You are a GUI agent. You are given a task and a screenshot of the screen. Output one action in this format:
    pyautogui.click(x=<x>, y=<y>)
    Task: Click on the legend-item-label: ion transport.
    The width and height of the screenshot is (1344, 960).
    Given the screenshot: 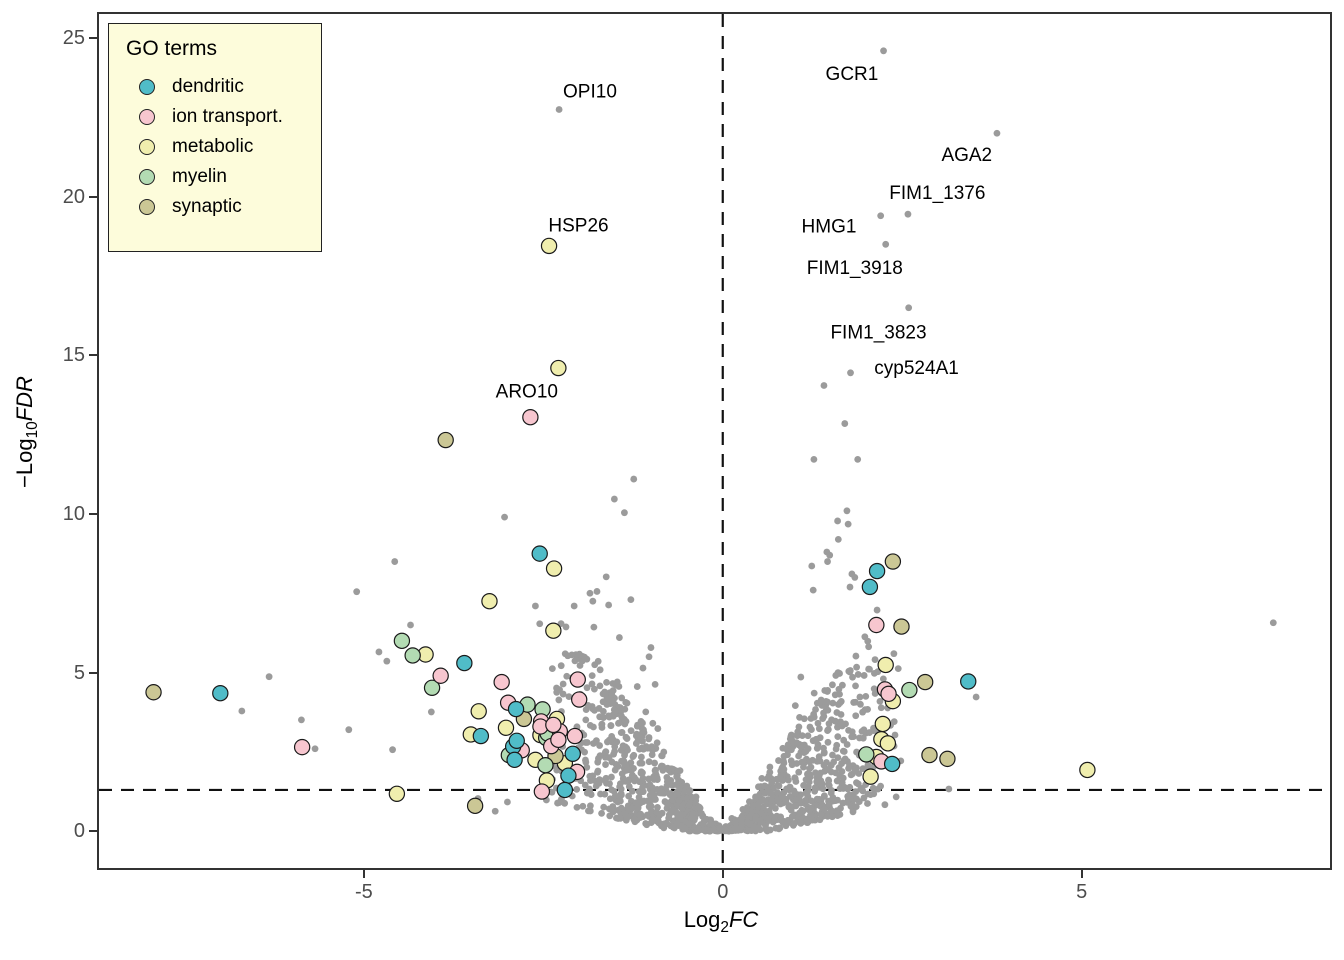 What is the action you would take?
    pyautogui.click(x=227, y=116)
    